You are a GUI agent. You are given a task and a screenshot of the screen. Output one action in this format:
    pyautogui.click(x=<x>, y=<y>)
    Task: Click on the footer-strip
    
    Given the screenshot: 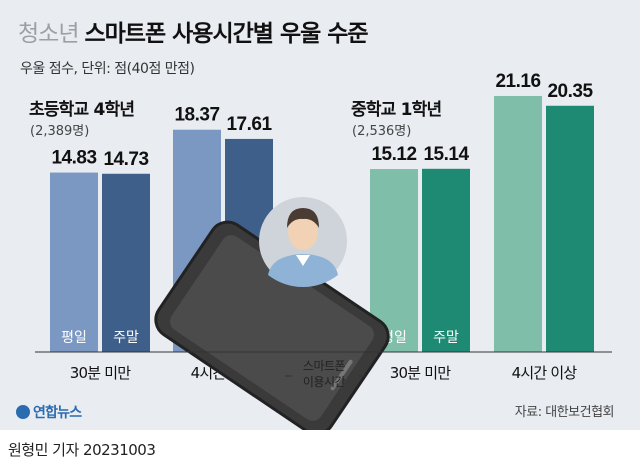 What is the action you would take?
    pyautogui.click(x=320, y=447)
    